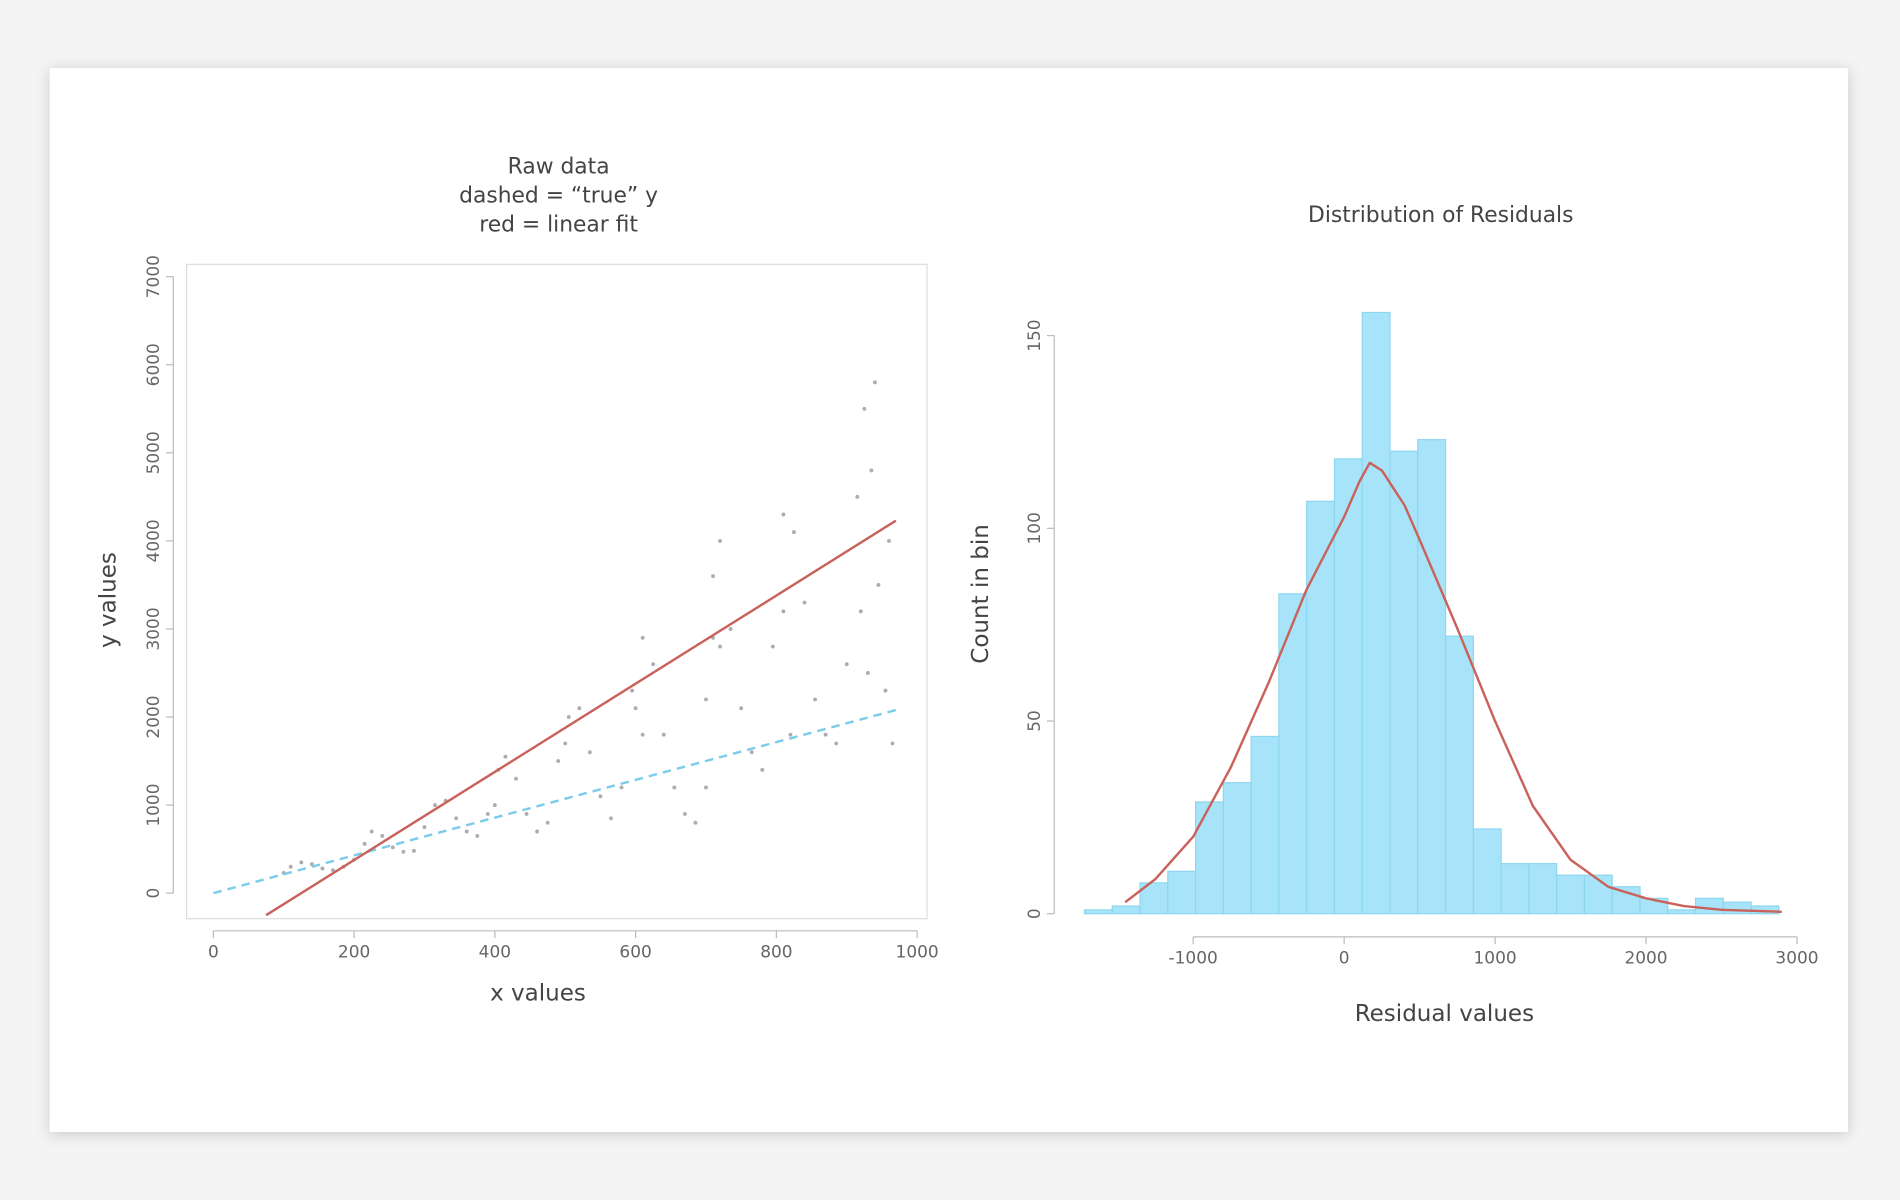 This screenshot has height=1200, width=1900. I want to click on density-curve, so click(1453, 687).